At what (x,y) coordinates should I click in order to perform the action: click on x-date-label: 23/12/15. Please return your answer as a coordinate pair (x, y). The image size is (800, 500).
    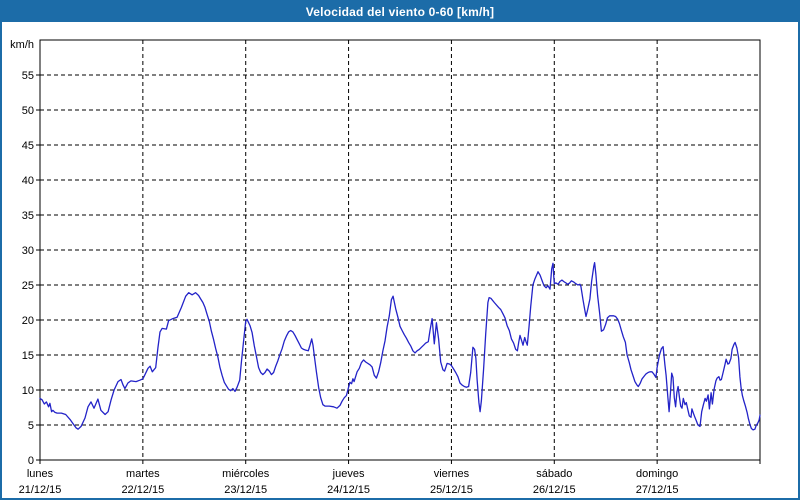
    Looking at the image, I should click on (245, 490).